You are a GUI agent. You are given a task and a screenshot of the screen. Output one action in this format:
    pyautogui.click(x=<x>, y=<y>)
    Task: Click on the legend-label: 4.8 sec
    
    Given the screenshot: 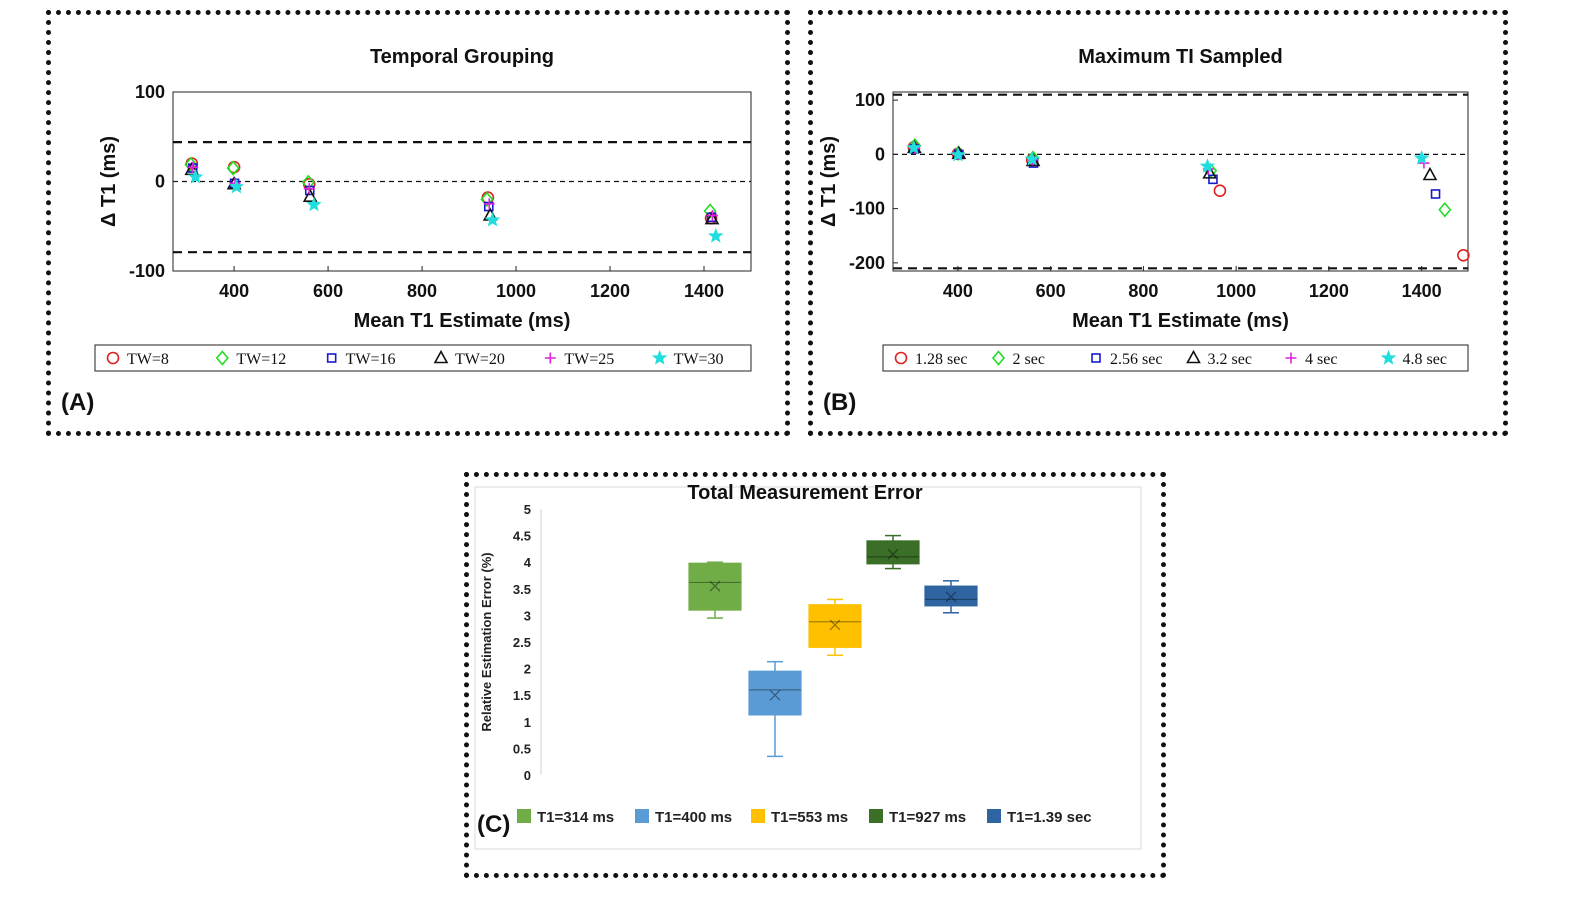 What is the action you would take?
    pyautogui.click(x=1425, y=359)
    